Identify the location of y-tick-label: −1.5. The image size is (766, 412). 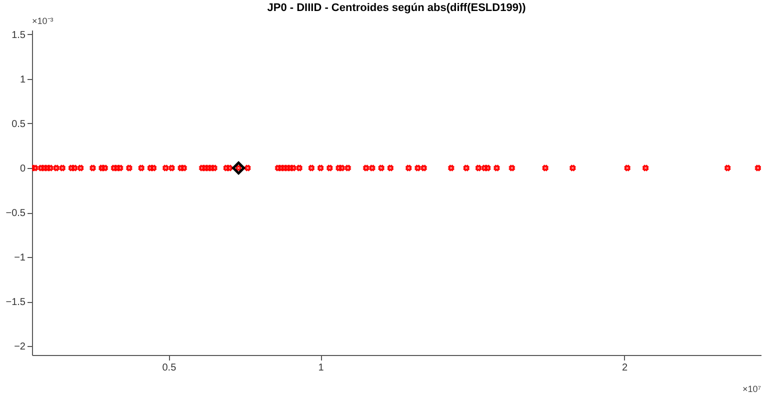
(16, 302).